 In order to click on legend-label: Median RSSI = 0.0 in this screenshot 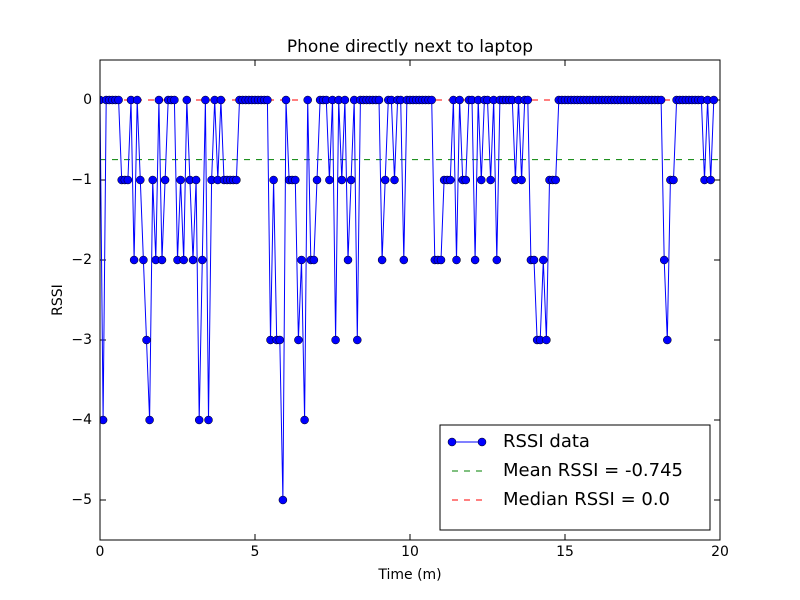, I will do `click(586, 499)`.